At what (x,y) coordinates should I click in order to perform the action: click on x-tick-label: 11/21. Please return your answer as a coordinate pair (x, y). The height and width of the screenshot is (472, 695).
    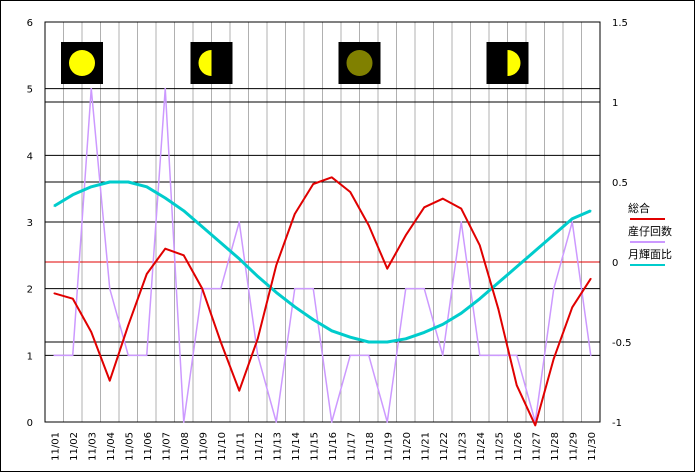
    Looking at the image, I should click on (425, 446).